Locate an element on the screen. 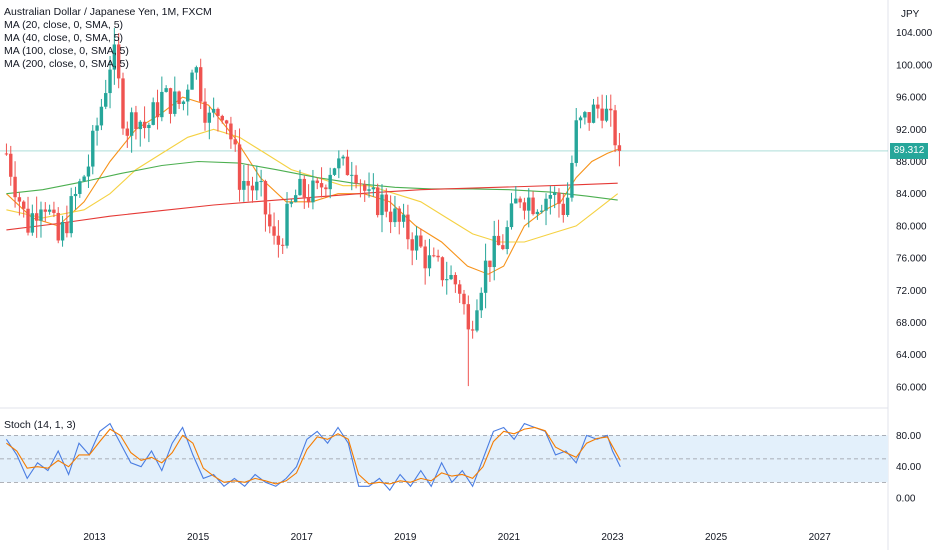  time-tick-label: 2015 is located at coordinates (198, 537).